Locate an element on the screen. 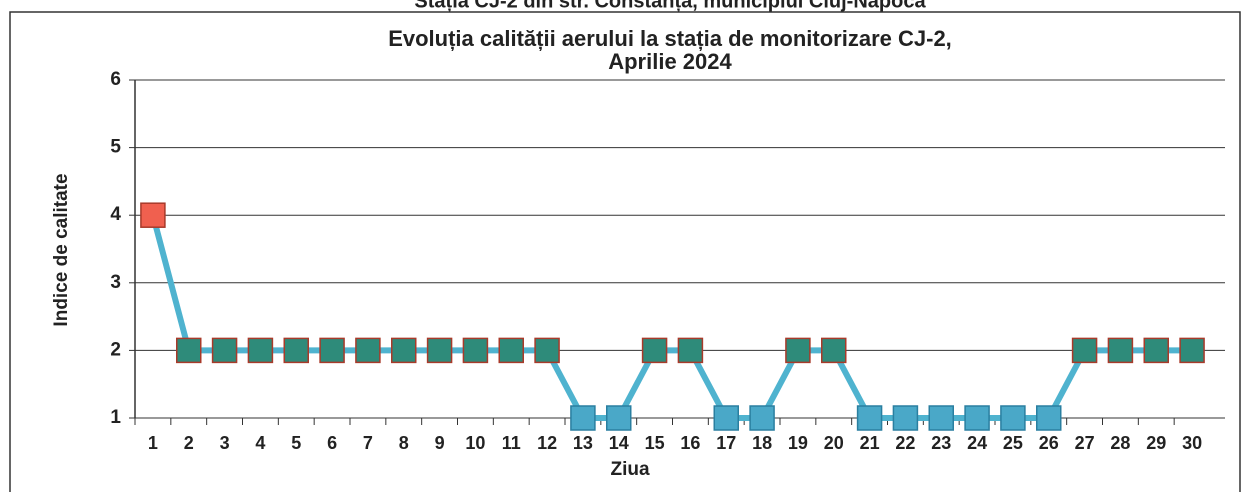  x-tick-label: 6 is located at coordinates (332, 443).